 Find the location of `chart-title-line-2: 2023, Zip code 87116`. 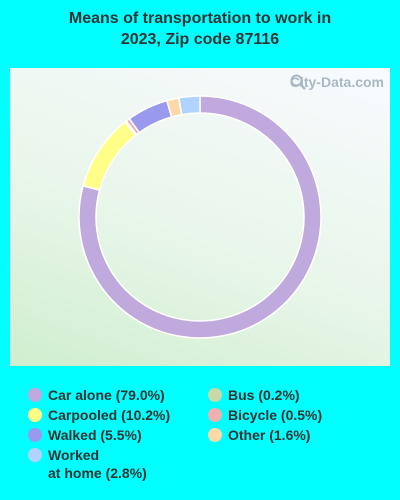

chart-title-line-2: 2023, Zip code 87116 is located at coordinates (200, 39).